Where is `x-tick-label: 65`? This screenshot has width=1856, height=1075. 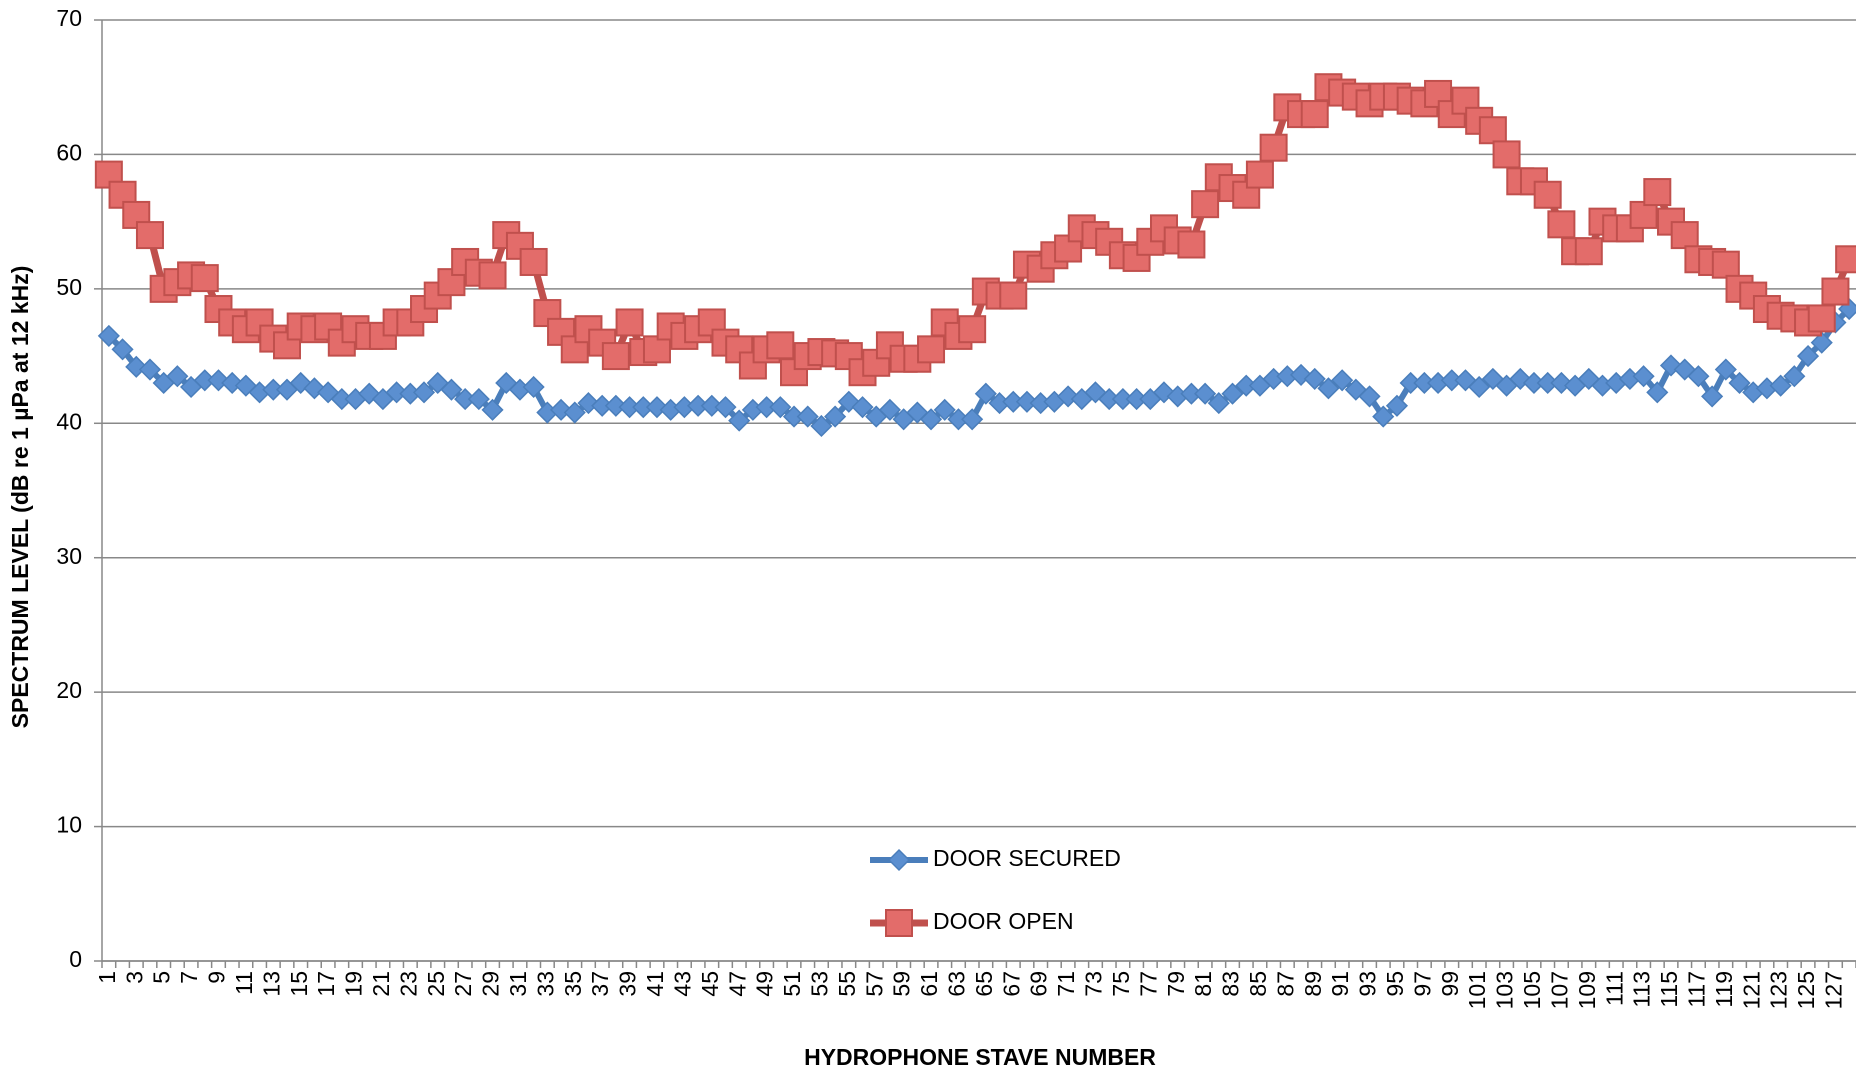 x-tick-label: 65 is located at coordinates (984, 984).